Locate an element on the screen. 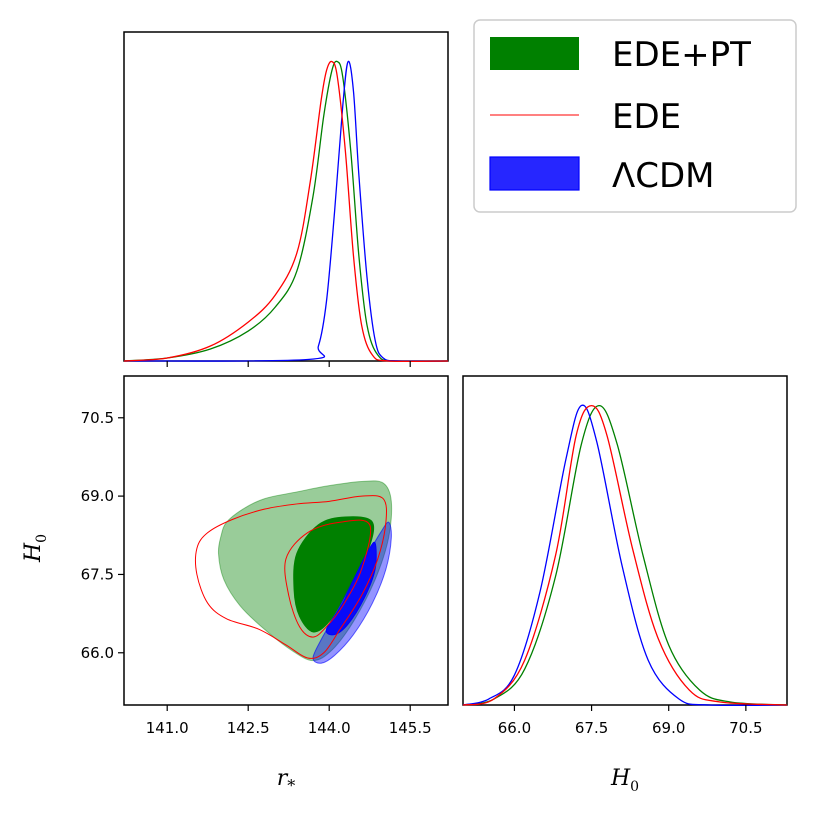 The width and height of the screenshot is (818, 818). legend-label-ede-pt: EDE+PT is located at coordinates (681, 55).